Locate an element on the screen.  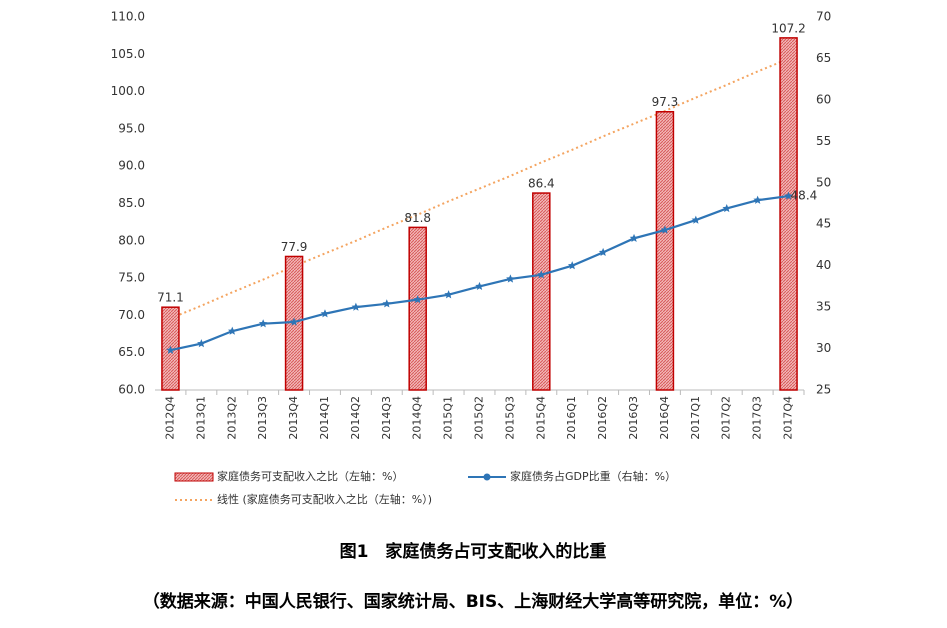
x-tick-label: 2017Q1 is located at coordinates (695, 418).